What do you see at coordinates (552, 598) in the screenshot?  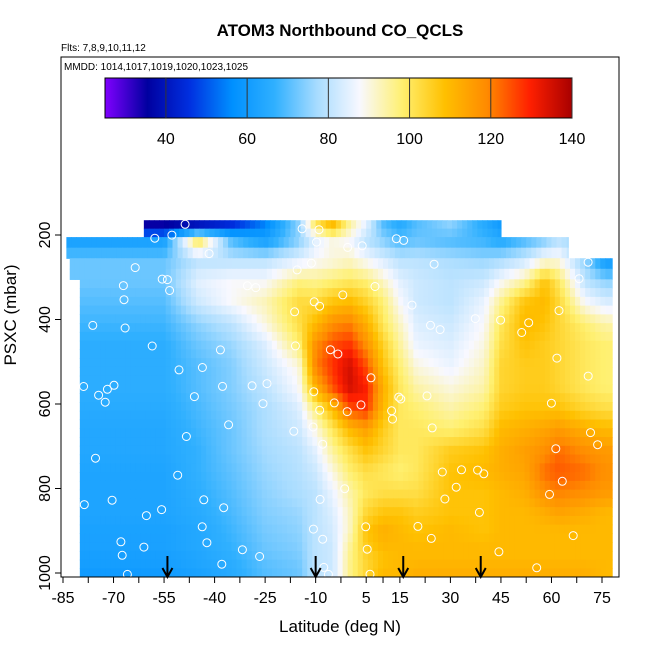 I see `x-tick-label-10: 60` at bounding box center [552, 598].